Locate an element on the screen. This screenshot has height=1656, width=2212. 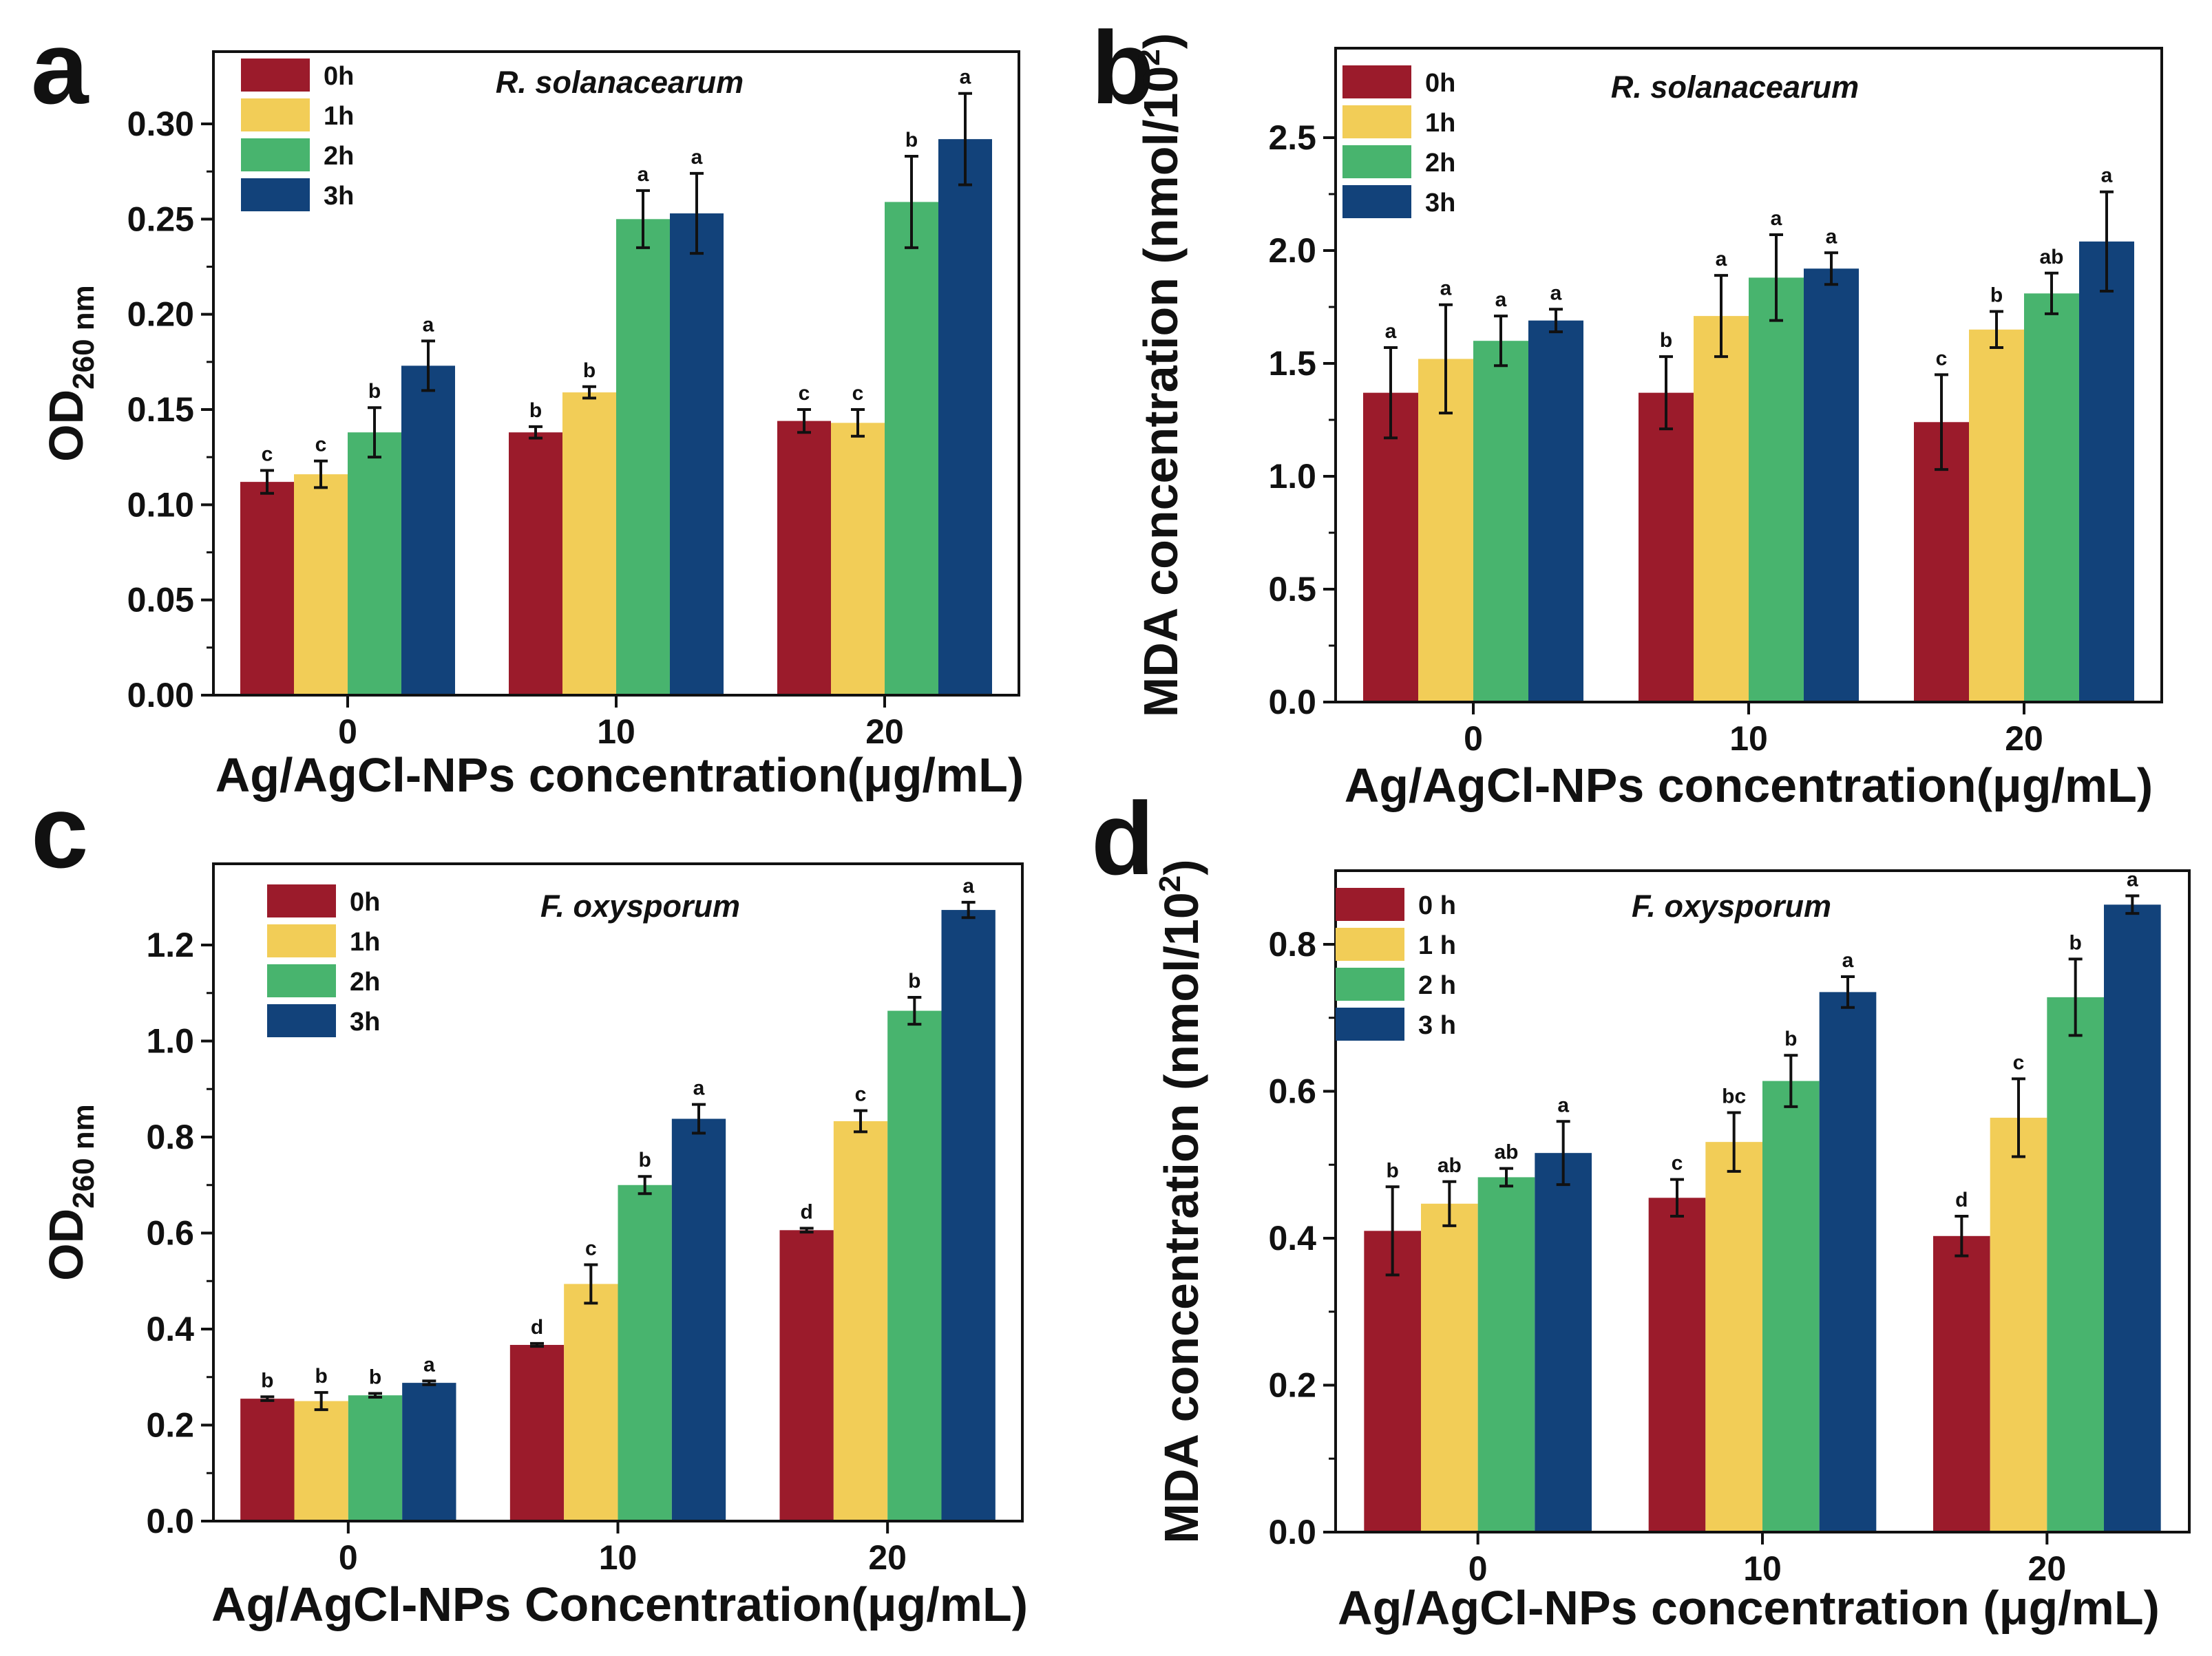
x-axis-ticks: 0 10 20 is located at coordinates (621, 723).